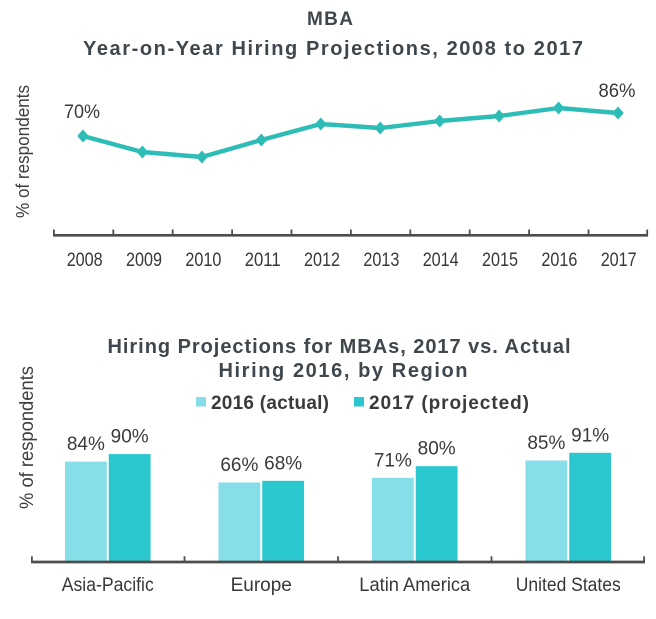 Image resolution: width=656 pixels, height=619 pixels. I want to click on svg-text: 2017, so click(619, 260).